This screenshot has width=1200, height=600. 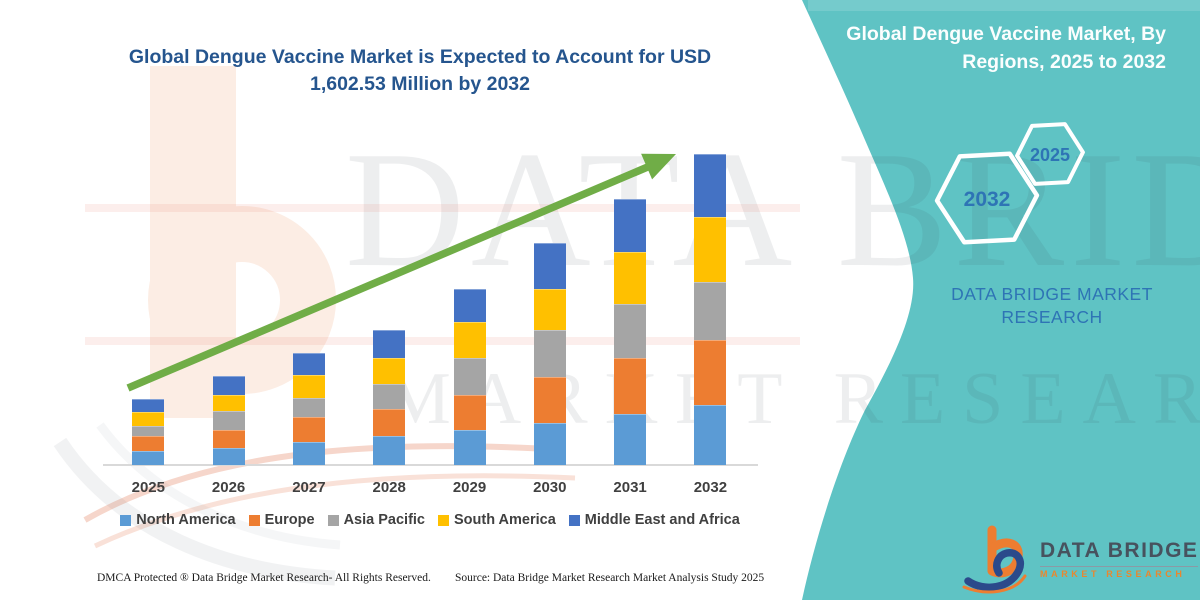 I want to click on year-hexagons: 2032 2025, so click(x=1009, y=183).